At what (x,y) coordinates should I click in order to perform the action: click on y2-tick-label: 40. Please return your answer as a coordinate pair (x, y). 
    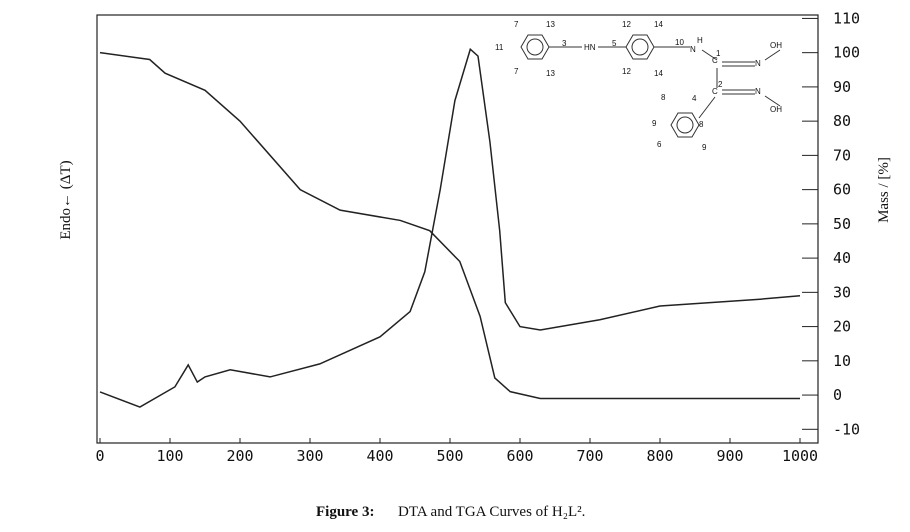
    Looking at the image, I should click on (842, 258).